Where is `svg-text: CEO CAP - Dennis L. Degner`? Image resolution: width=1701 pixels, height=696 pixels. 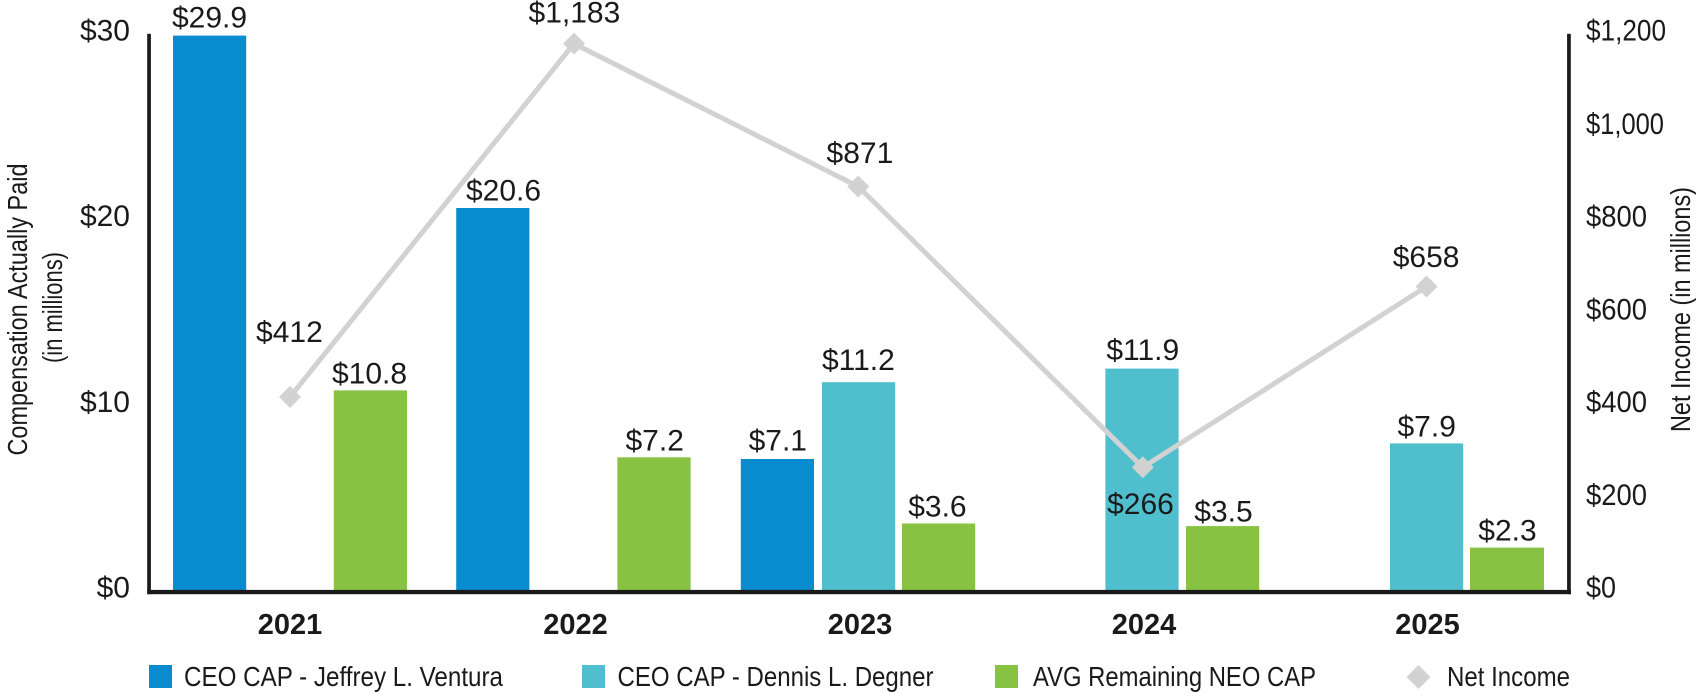 svg-text: CEO CAP - Dennis L. Degner is located at coordinates (776, 676).